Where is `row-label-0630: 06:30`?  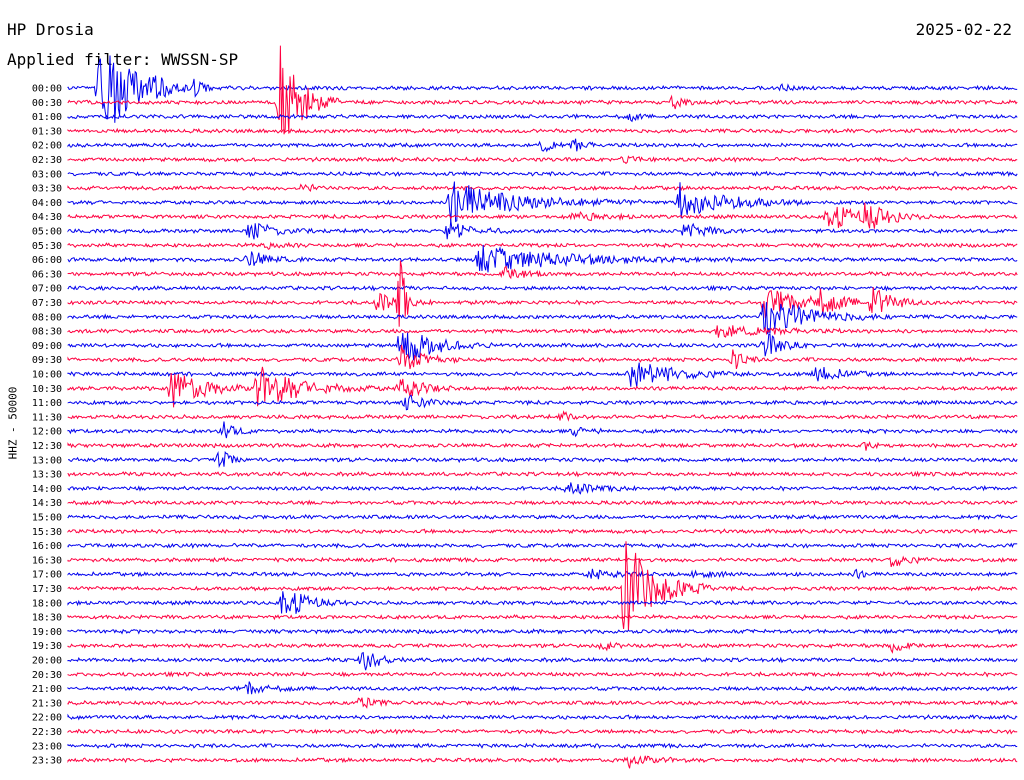 row-label-0630: 06:30 is located at coordinates (47, 274).